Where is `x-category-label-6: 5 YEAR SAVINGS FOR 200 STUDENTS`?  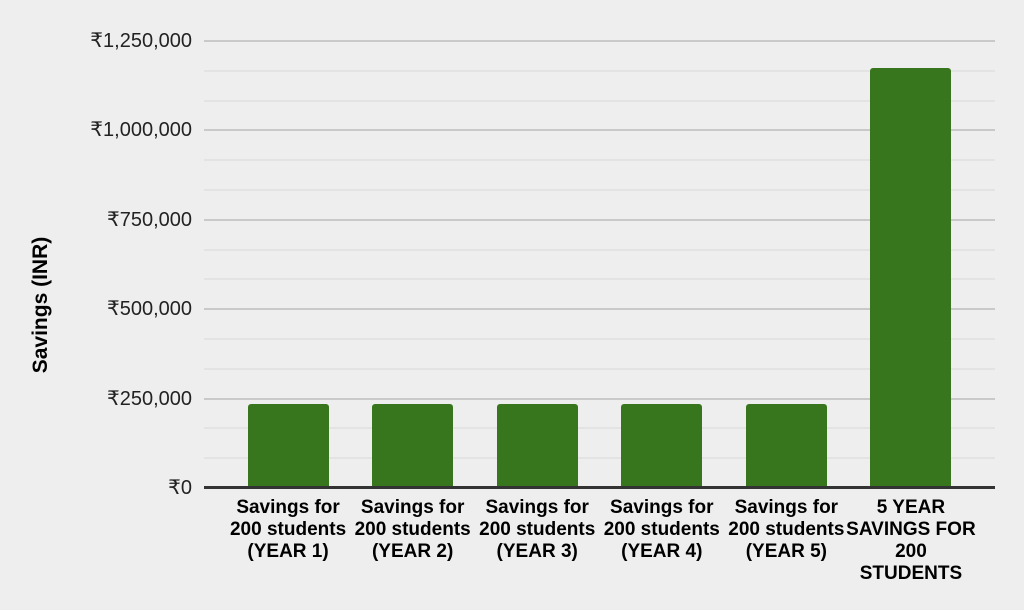 x-category-label-6: 5 YEAR SAVINGS FOR 200 STUDENTS is located at coordinates (911, 540).